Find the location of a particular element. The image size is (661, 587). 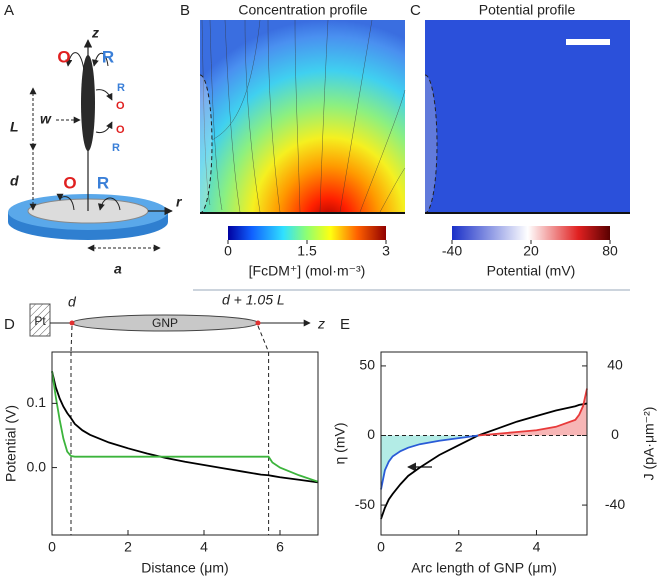

colorbar-label: Potential (mV) is located at coordinates (531, 271).